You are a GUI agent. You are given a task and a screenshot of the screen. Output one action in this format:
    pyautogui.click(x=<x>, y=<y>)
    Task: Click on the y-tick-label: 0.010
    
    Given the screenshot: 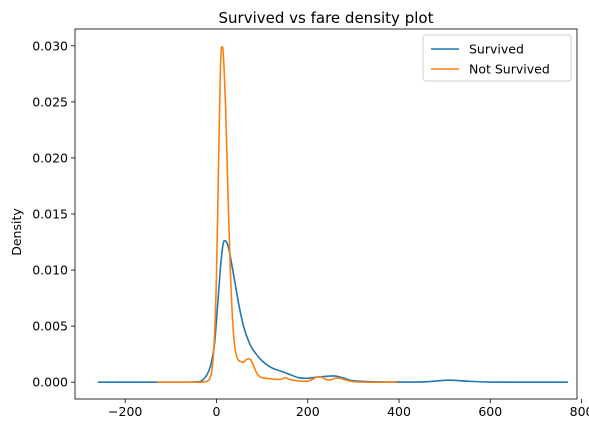 What is the action you would take?
    pyautogui.click(x=50, y=270)
    